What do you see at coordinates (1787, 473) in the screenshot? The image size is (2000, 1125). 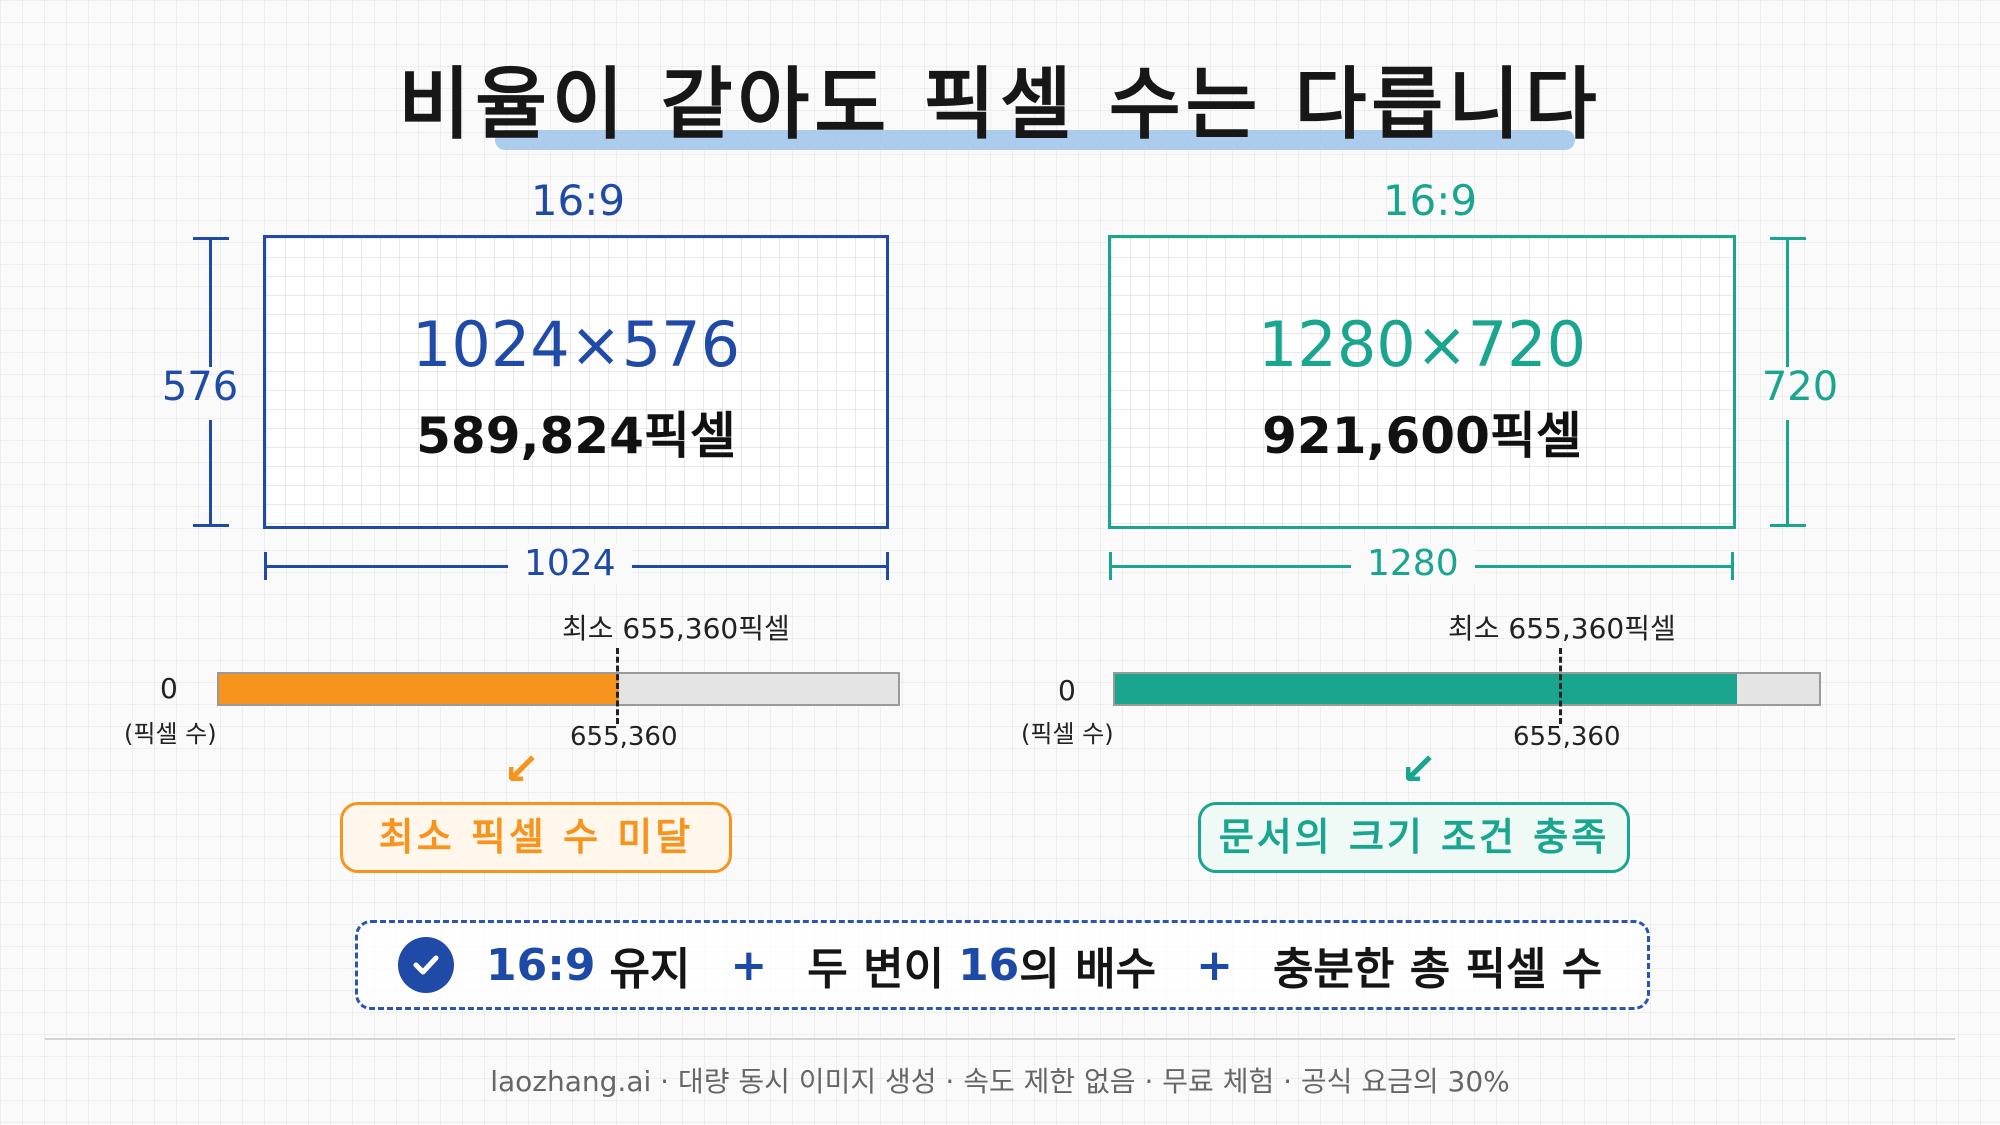 I see `right-height-line-bottom` at bounding box center [1787, 473].